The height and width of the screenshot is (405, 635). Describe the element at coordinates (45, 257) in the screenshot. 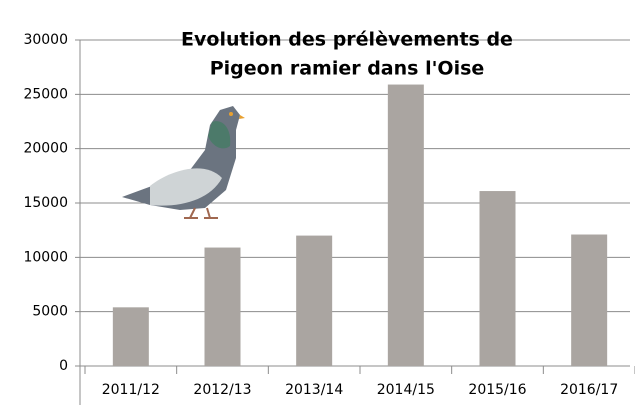

I see `y-tick-label: 10000` at that location.